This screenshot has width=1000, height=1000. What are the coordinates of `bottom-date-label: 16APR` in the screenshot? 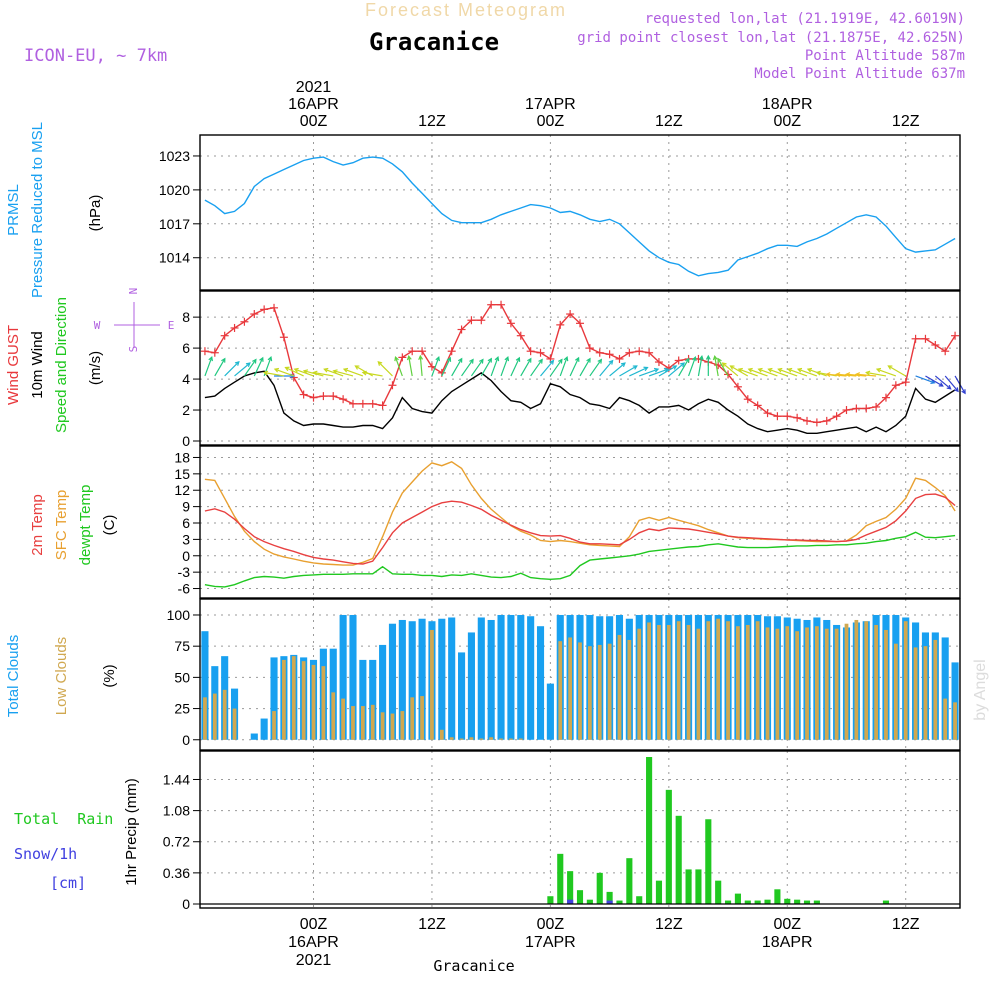 It's located at (313, 942).